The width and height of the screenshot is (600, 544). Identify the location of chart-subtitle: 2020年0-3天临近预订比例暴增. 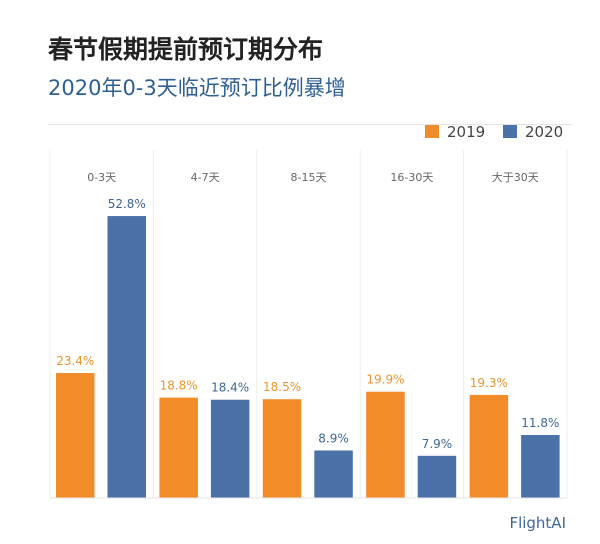
(197, 88).